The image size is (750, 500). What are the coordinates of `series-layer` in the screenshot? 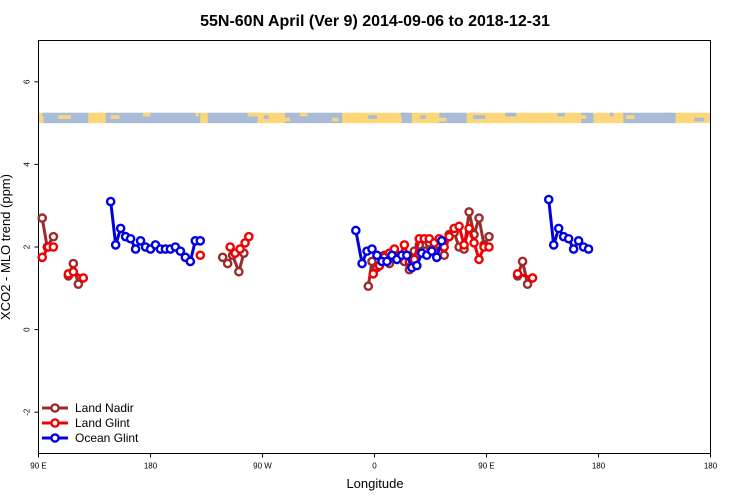 It's located at (315, 243).